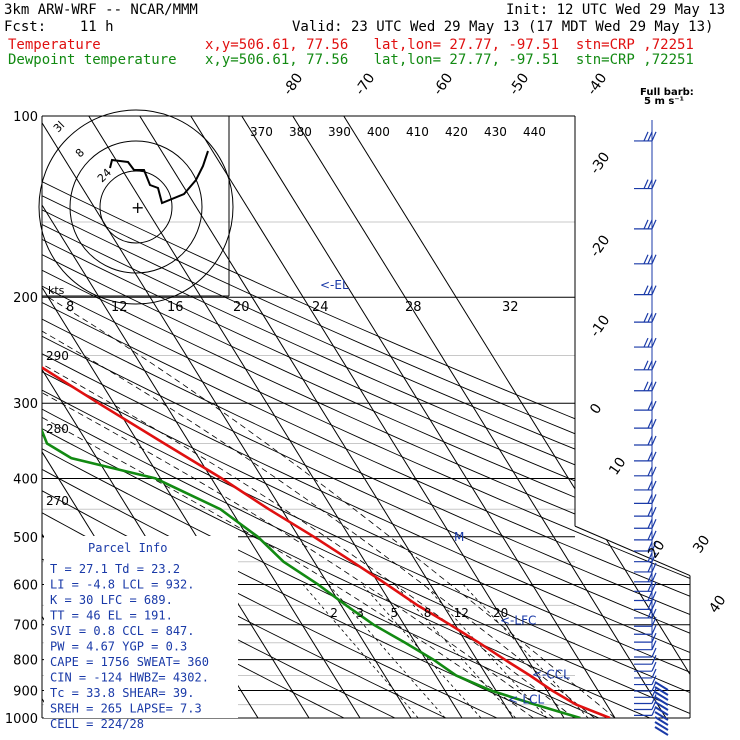  I want to click on hodograph-speed-tick: 20, so click(241, 307).